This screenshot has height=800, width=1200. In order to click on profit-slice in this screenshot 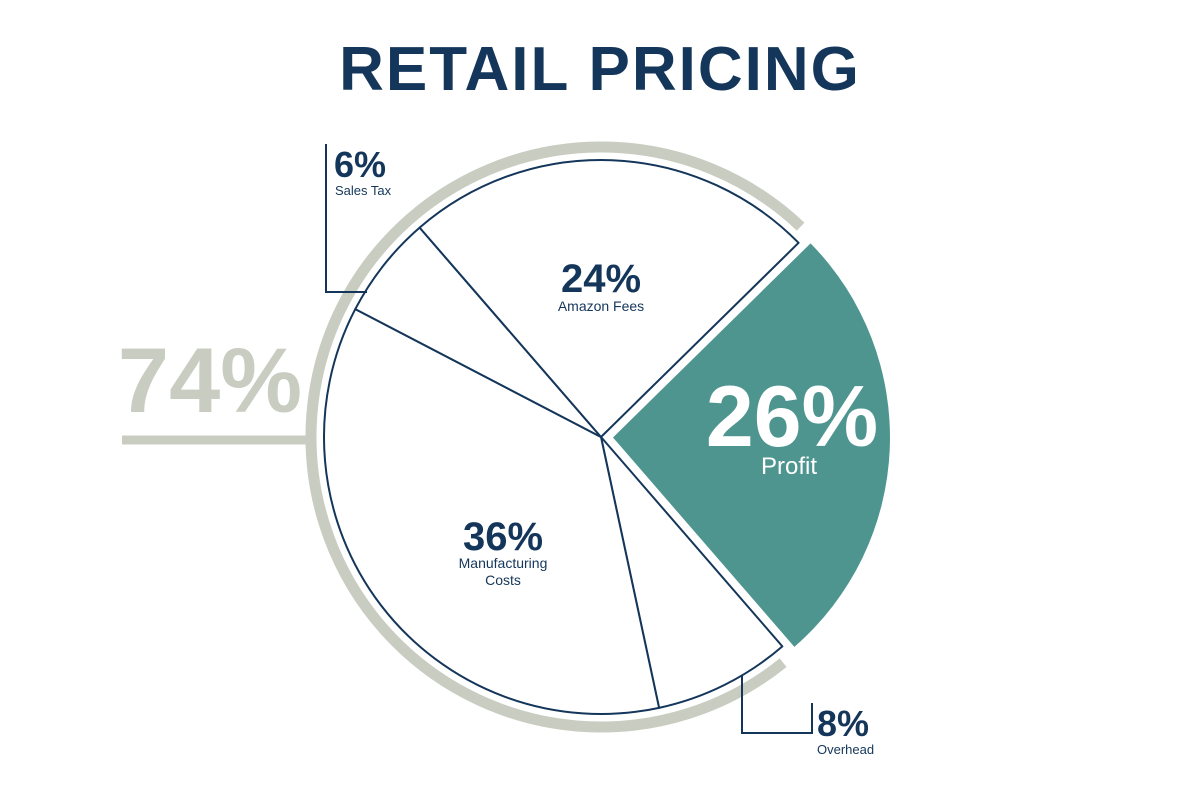, I will do `click(751, 445)`.